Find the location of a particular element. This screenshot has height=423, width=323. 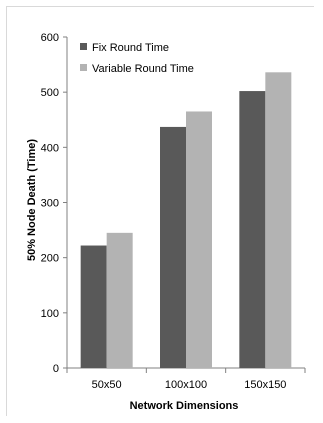

y-tick-label: 500 is located at coordinates (50, 93).